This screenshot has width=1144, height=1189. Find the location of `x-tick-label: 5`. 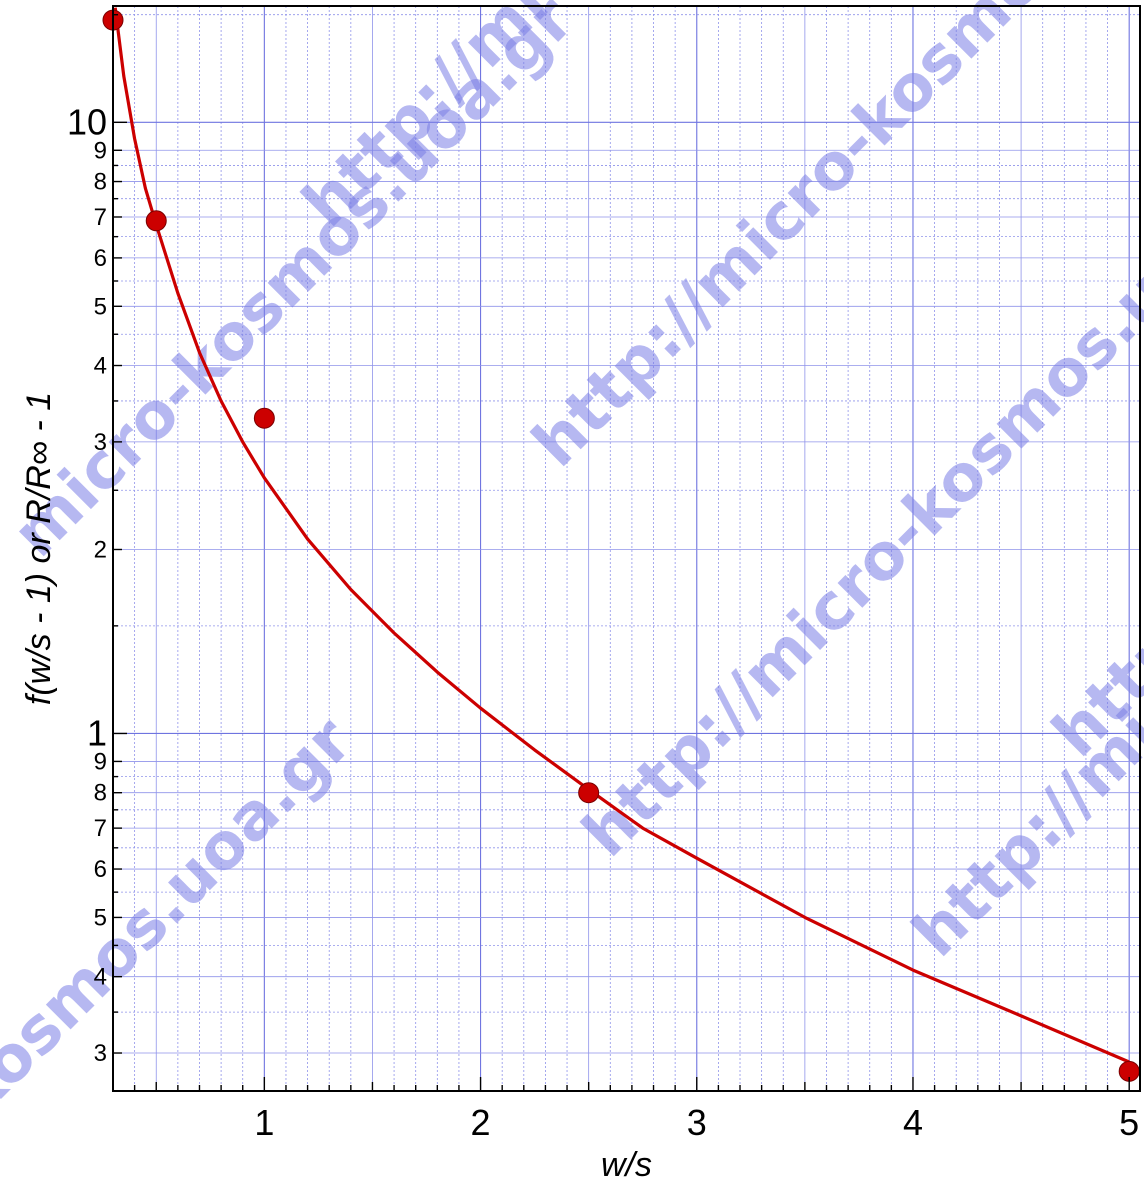

x-tick-label: 5 is located at coordinates (1129, 1122).